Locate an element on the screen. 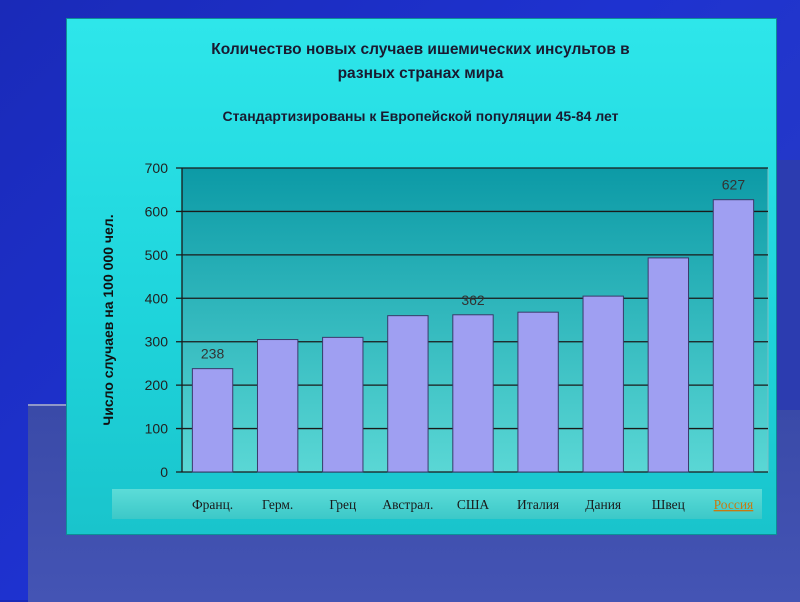 The width and height of the screenshot is (800, 602). y-tick-label: 600 is located at coordinates (157, 211).